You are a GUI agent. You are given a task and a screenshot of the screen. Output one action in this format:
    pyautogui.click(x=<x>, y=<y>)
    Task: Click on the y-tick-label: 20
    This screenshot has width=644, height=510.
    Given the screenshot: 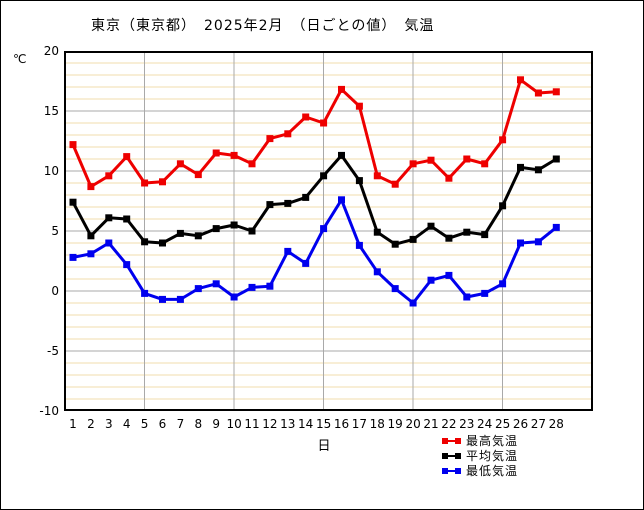 What is the action you would take?
    pyautogui.click(x=51, y=51)
    